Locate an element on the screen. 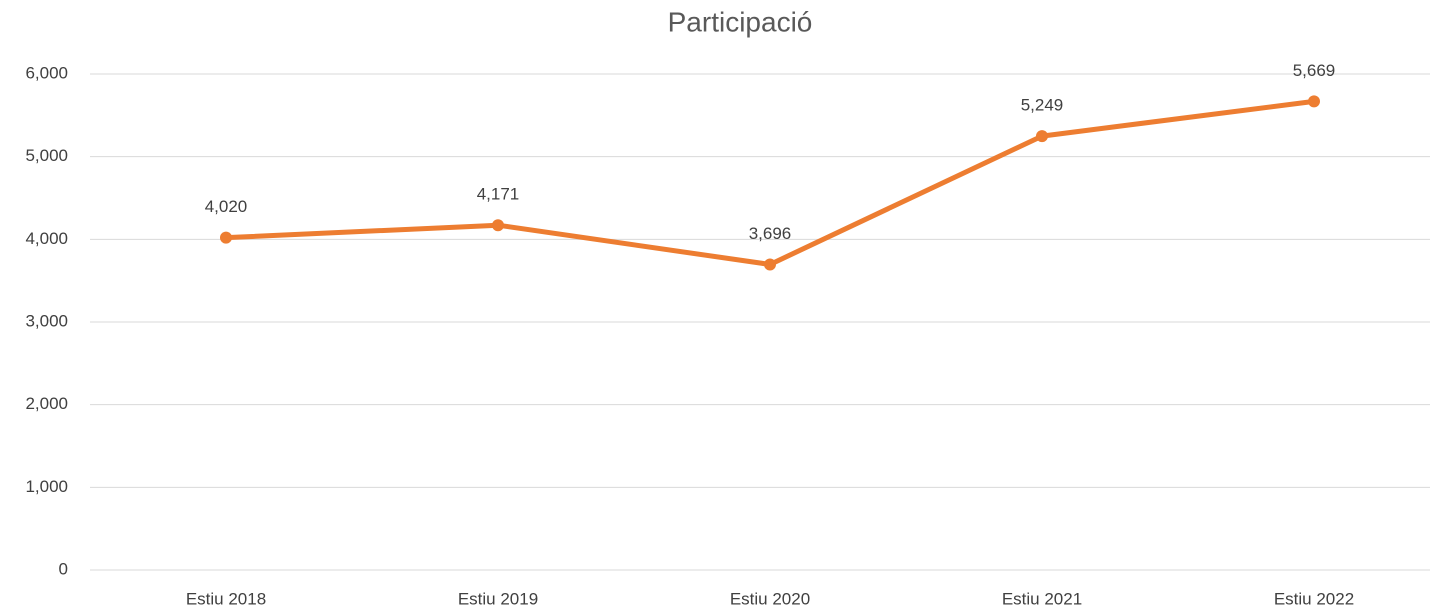 The height and width of the screenshot is (610, 1439). x-tick-label: Estiu 2018 is located at coordinates (226, 598).